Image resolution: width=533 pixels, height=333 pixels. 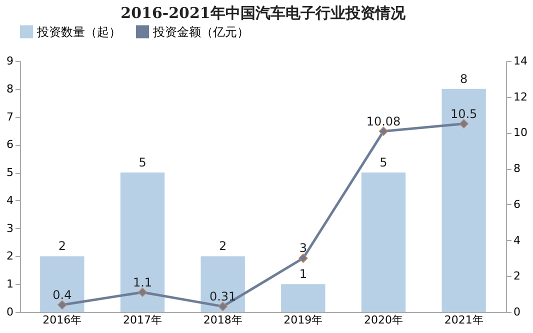 What do you see at coordinates (222, 320) in the screenshot?
I see `x-tick-label: 2018年` at bounding box center [222, 320].